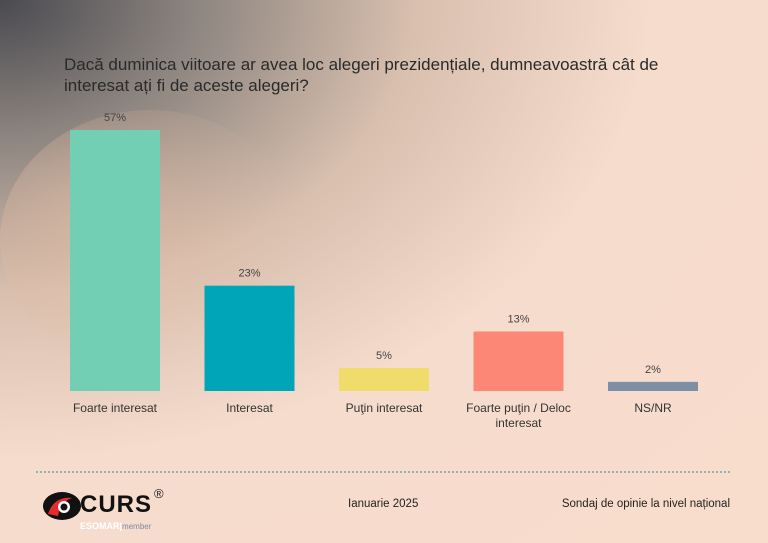  What do you see at coordinates (384, 356) in the screenshot?
I see `data-label: 5%` at bounding box center [384, 356].